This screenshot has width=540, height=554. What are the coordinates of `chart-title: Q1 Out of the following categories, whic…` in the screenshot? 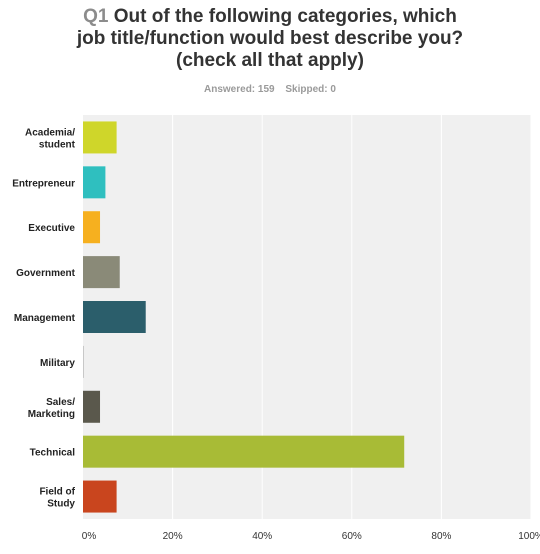 It's located at (270, 39).